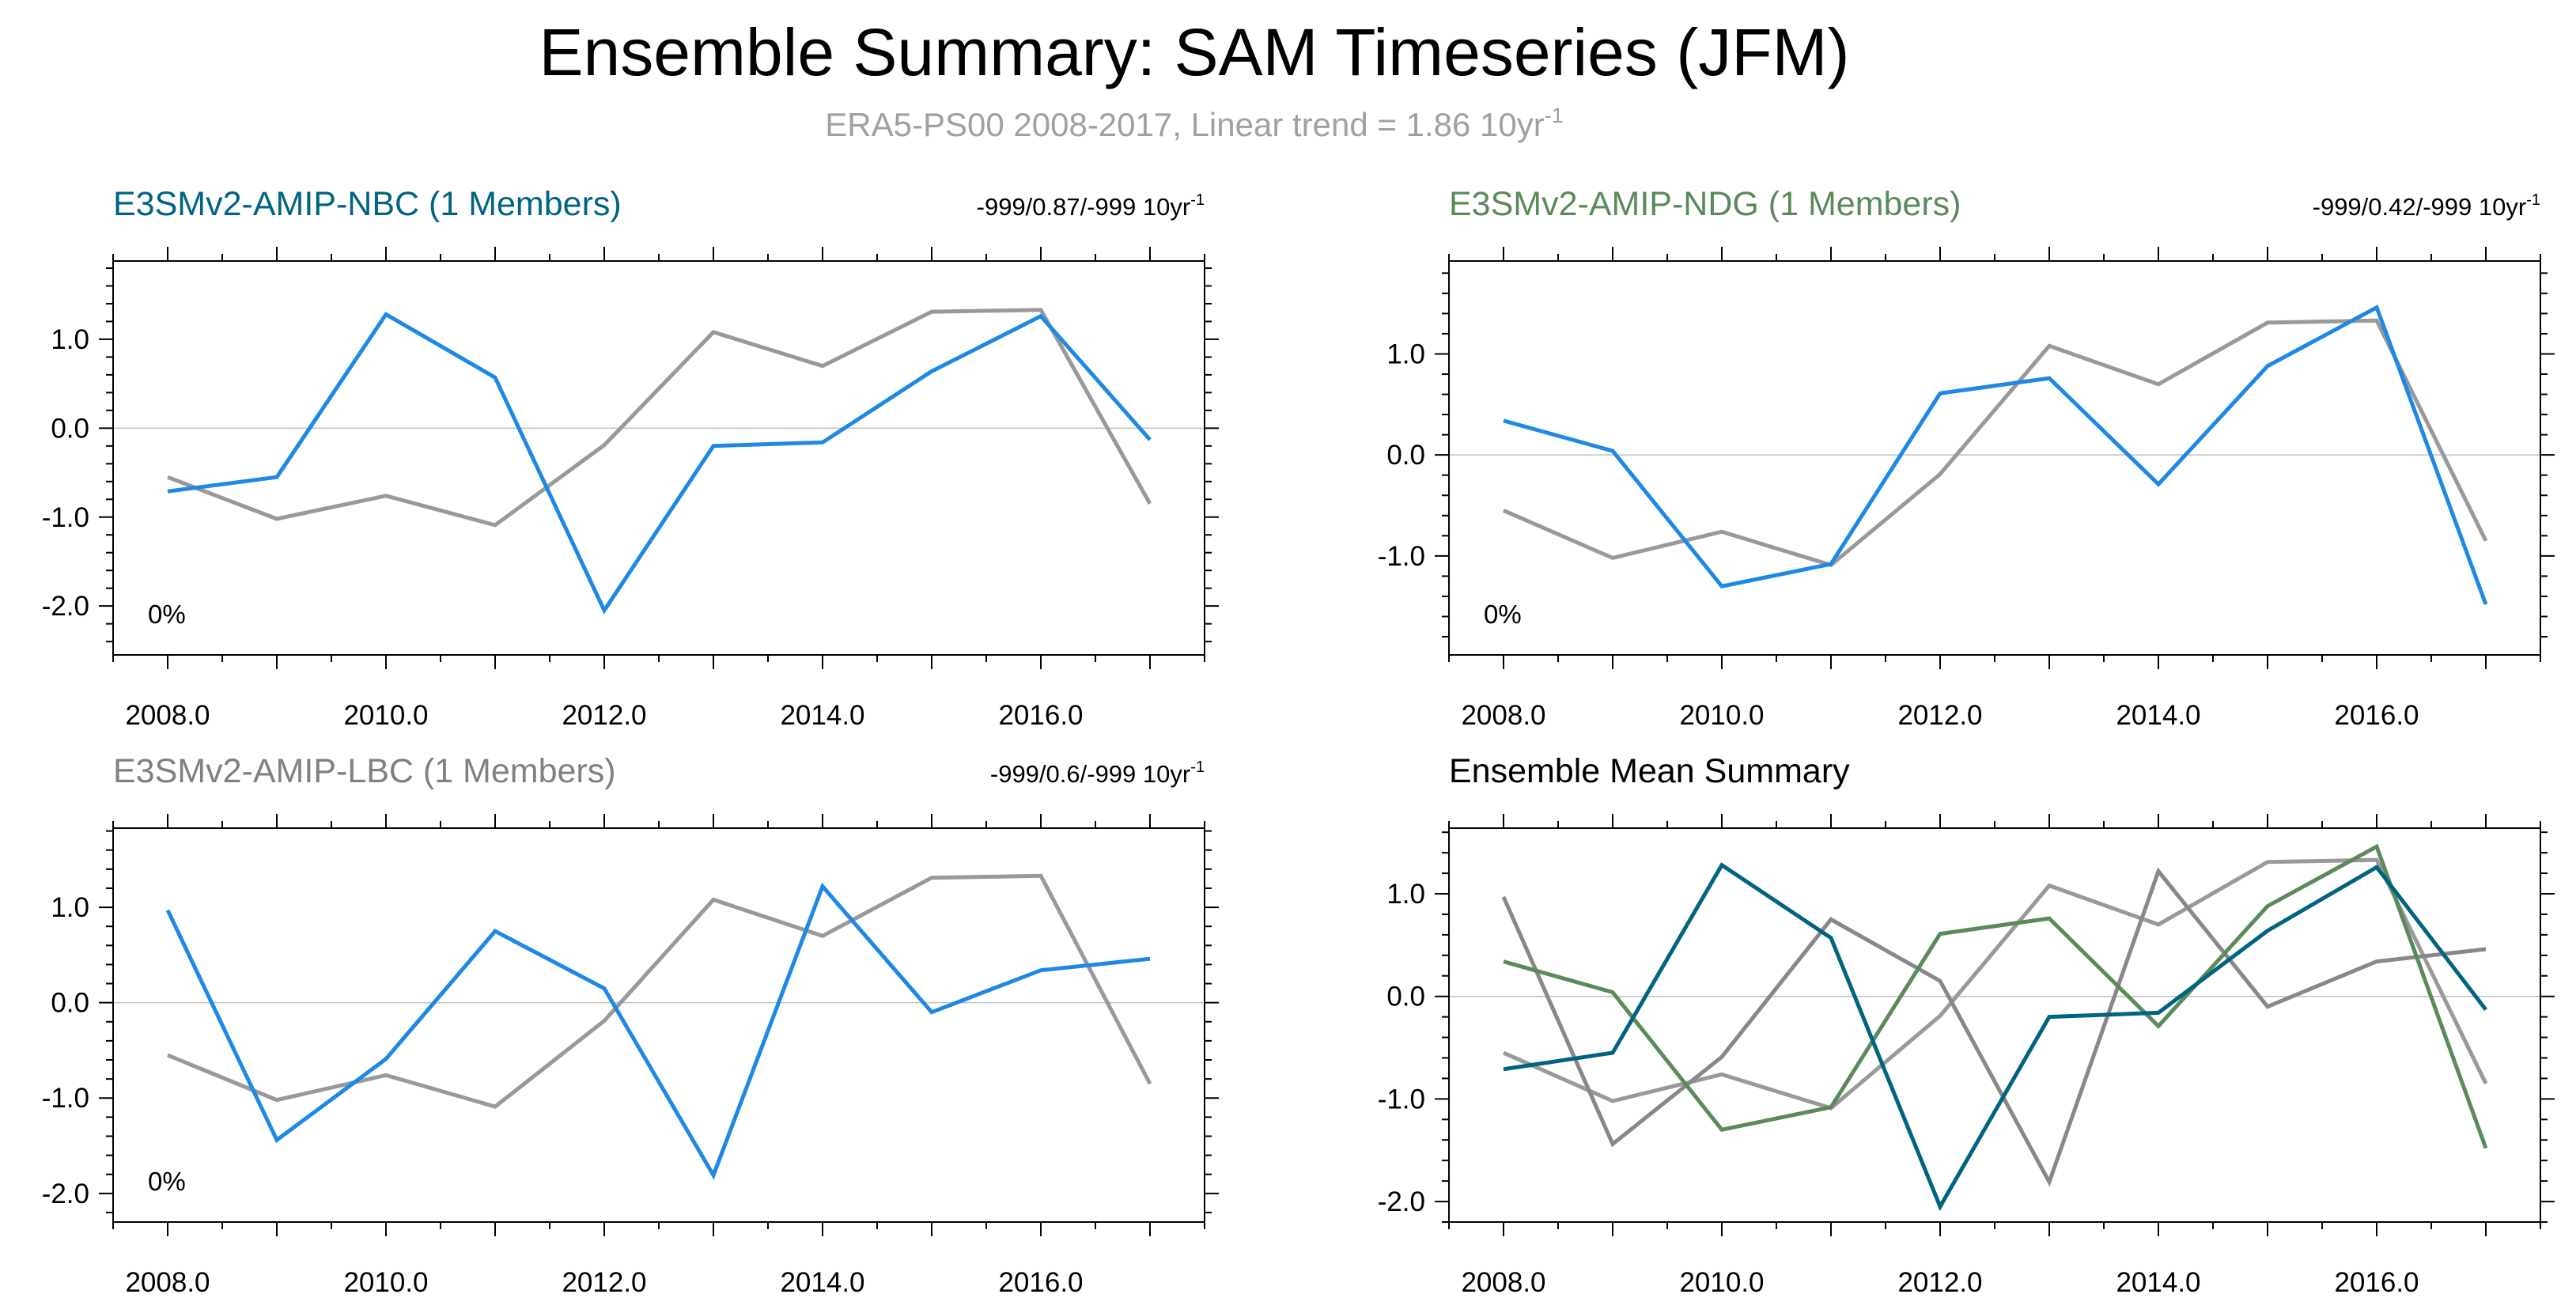  I want to click on panel-title: E3SMv2-AMIP-NBC (1 Members), so click(367, 204).